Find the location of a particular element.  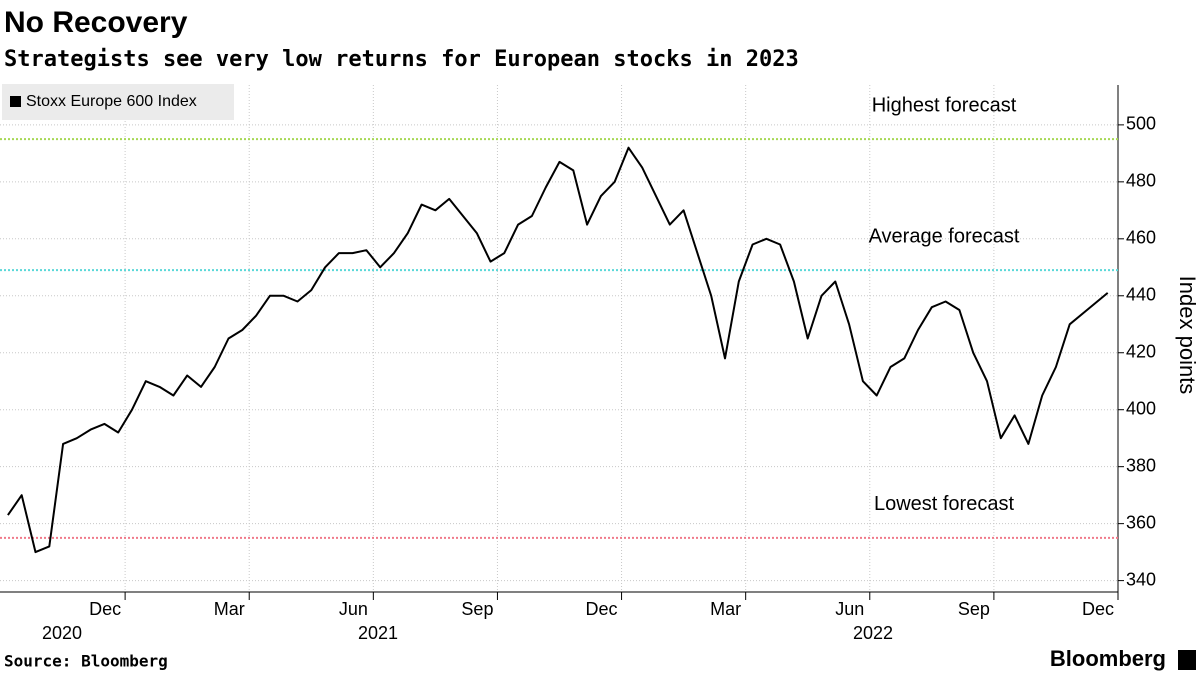

reference-label: Average forecast is located at coordinates (944, 236).